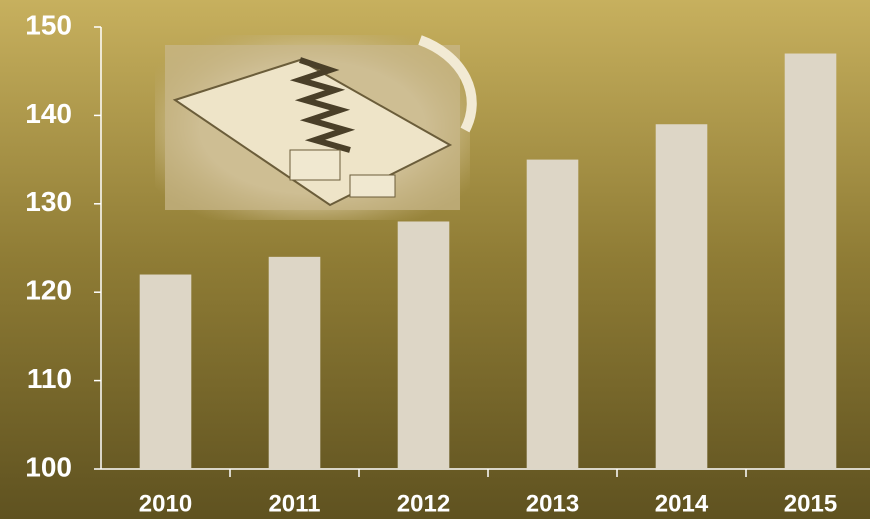 The height and width of the screenshot is (519, 870). Describe the element at coordinates (48, 24) in the screenshot. I see `y-tick-label: 150` at that location.